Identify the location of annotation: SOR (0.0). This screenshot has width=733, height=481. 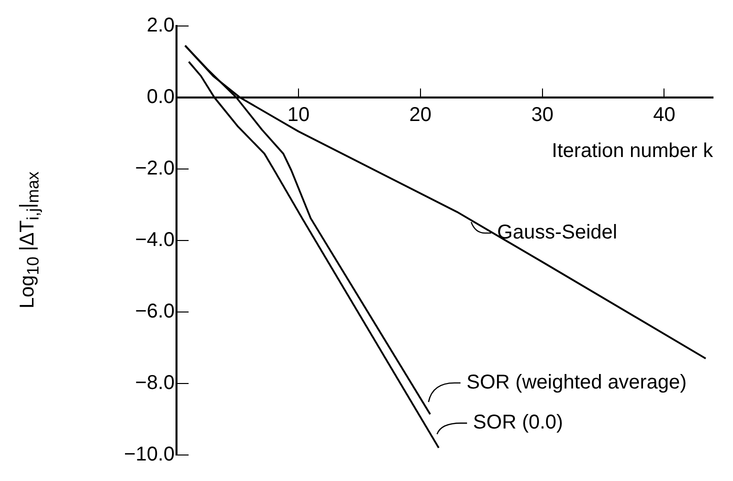
(518, 423).